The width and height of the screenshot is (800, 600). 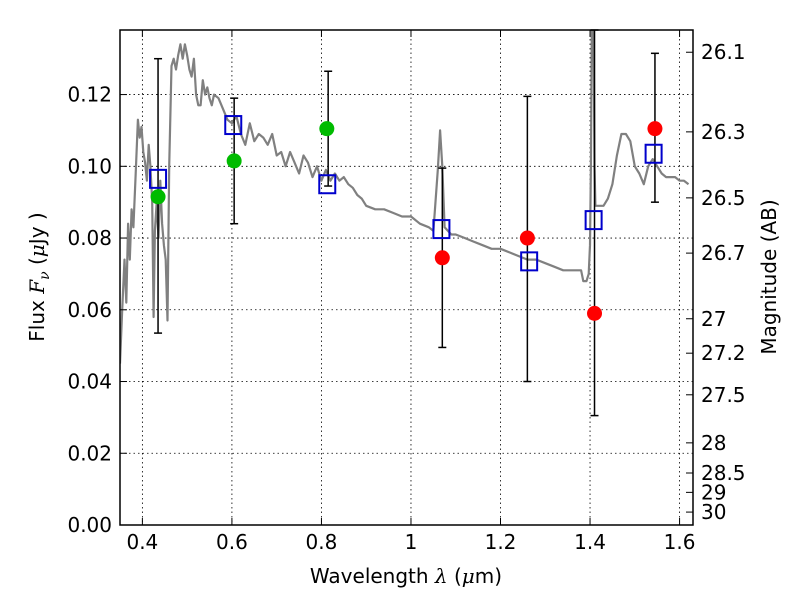 I want to click on y-tick-label: 0.10, so click(x=89, y=166).